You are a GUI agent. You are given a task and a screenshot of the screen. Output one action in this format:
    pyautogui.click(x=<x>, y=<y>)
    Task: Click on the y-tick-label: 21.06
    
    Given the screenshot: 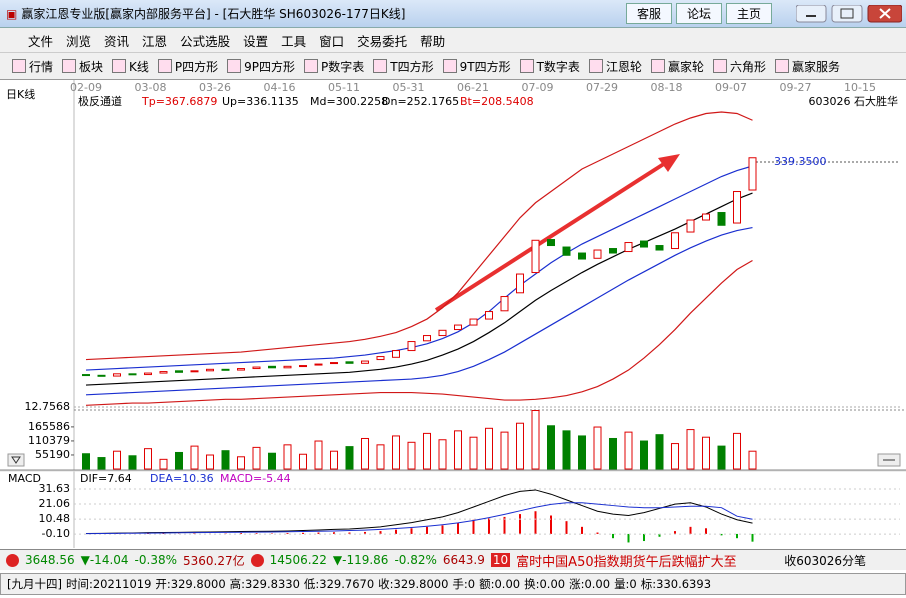 What is the action you would take?
    pyautogui.click(x=55, y=503)
    